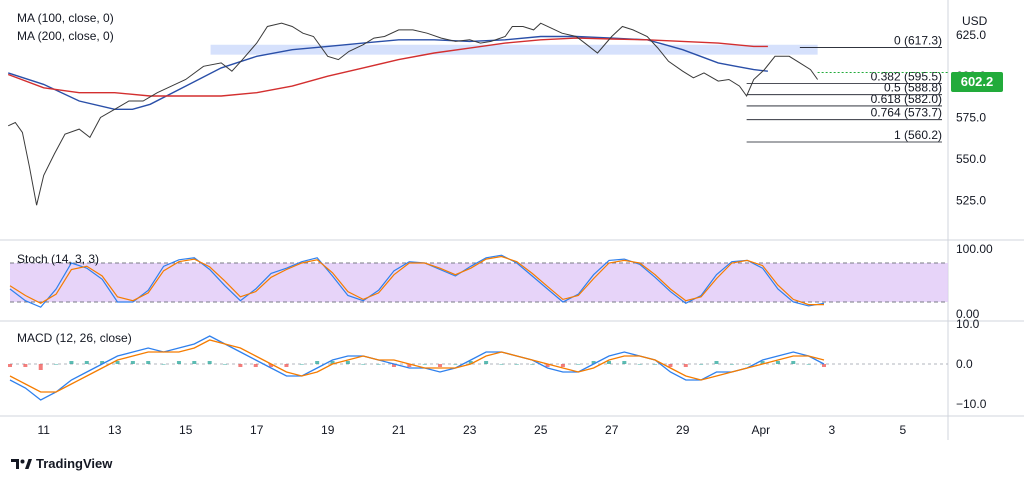  Describe the element at coordinates (918, 41) in the screenshot. I see `fib-level-label: 0 (617.3)` at that location.